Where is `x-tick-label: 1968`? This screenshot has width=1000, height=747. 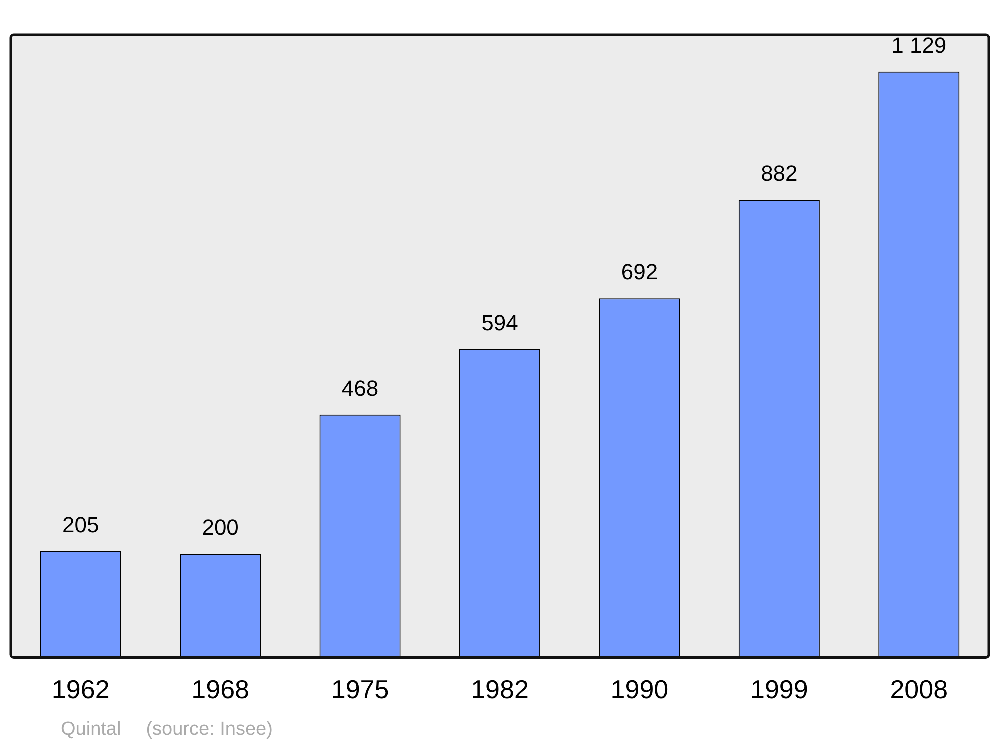 x-tick-label: 1968 is located at coordinates (221, 689).